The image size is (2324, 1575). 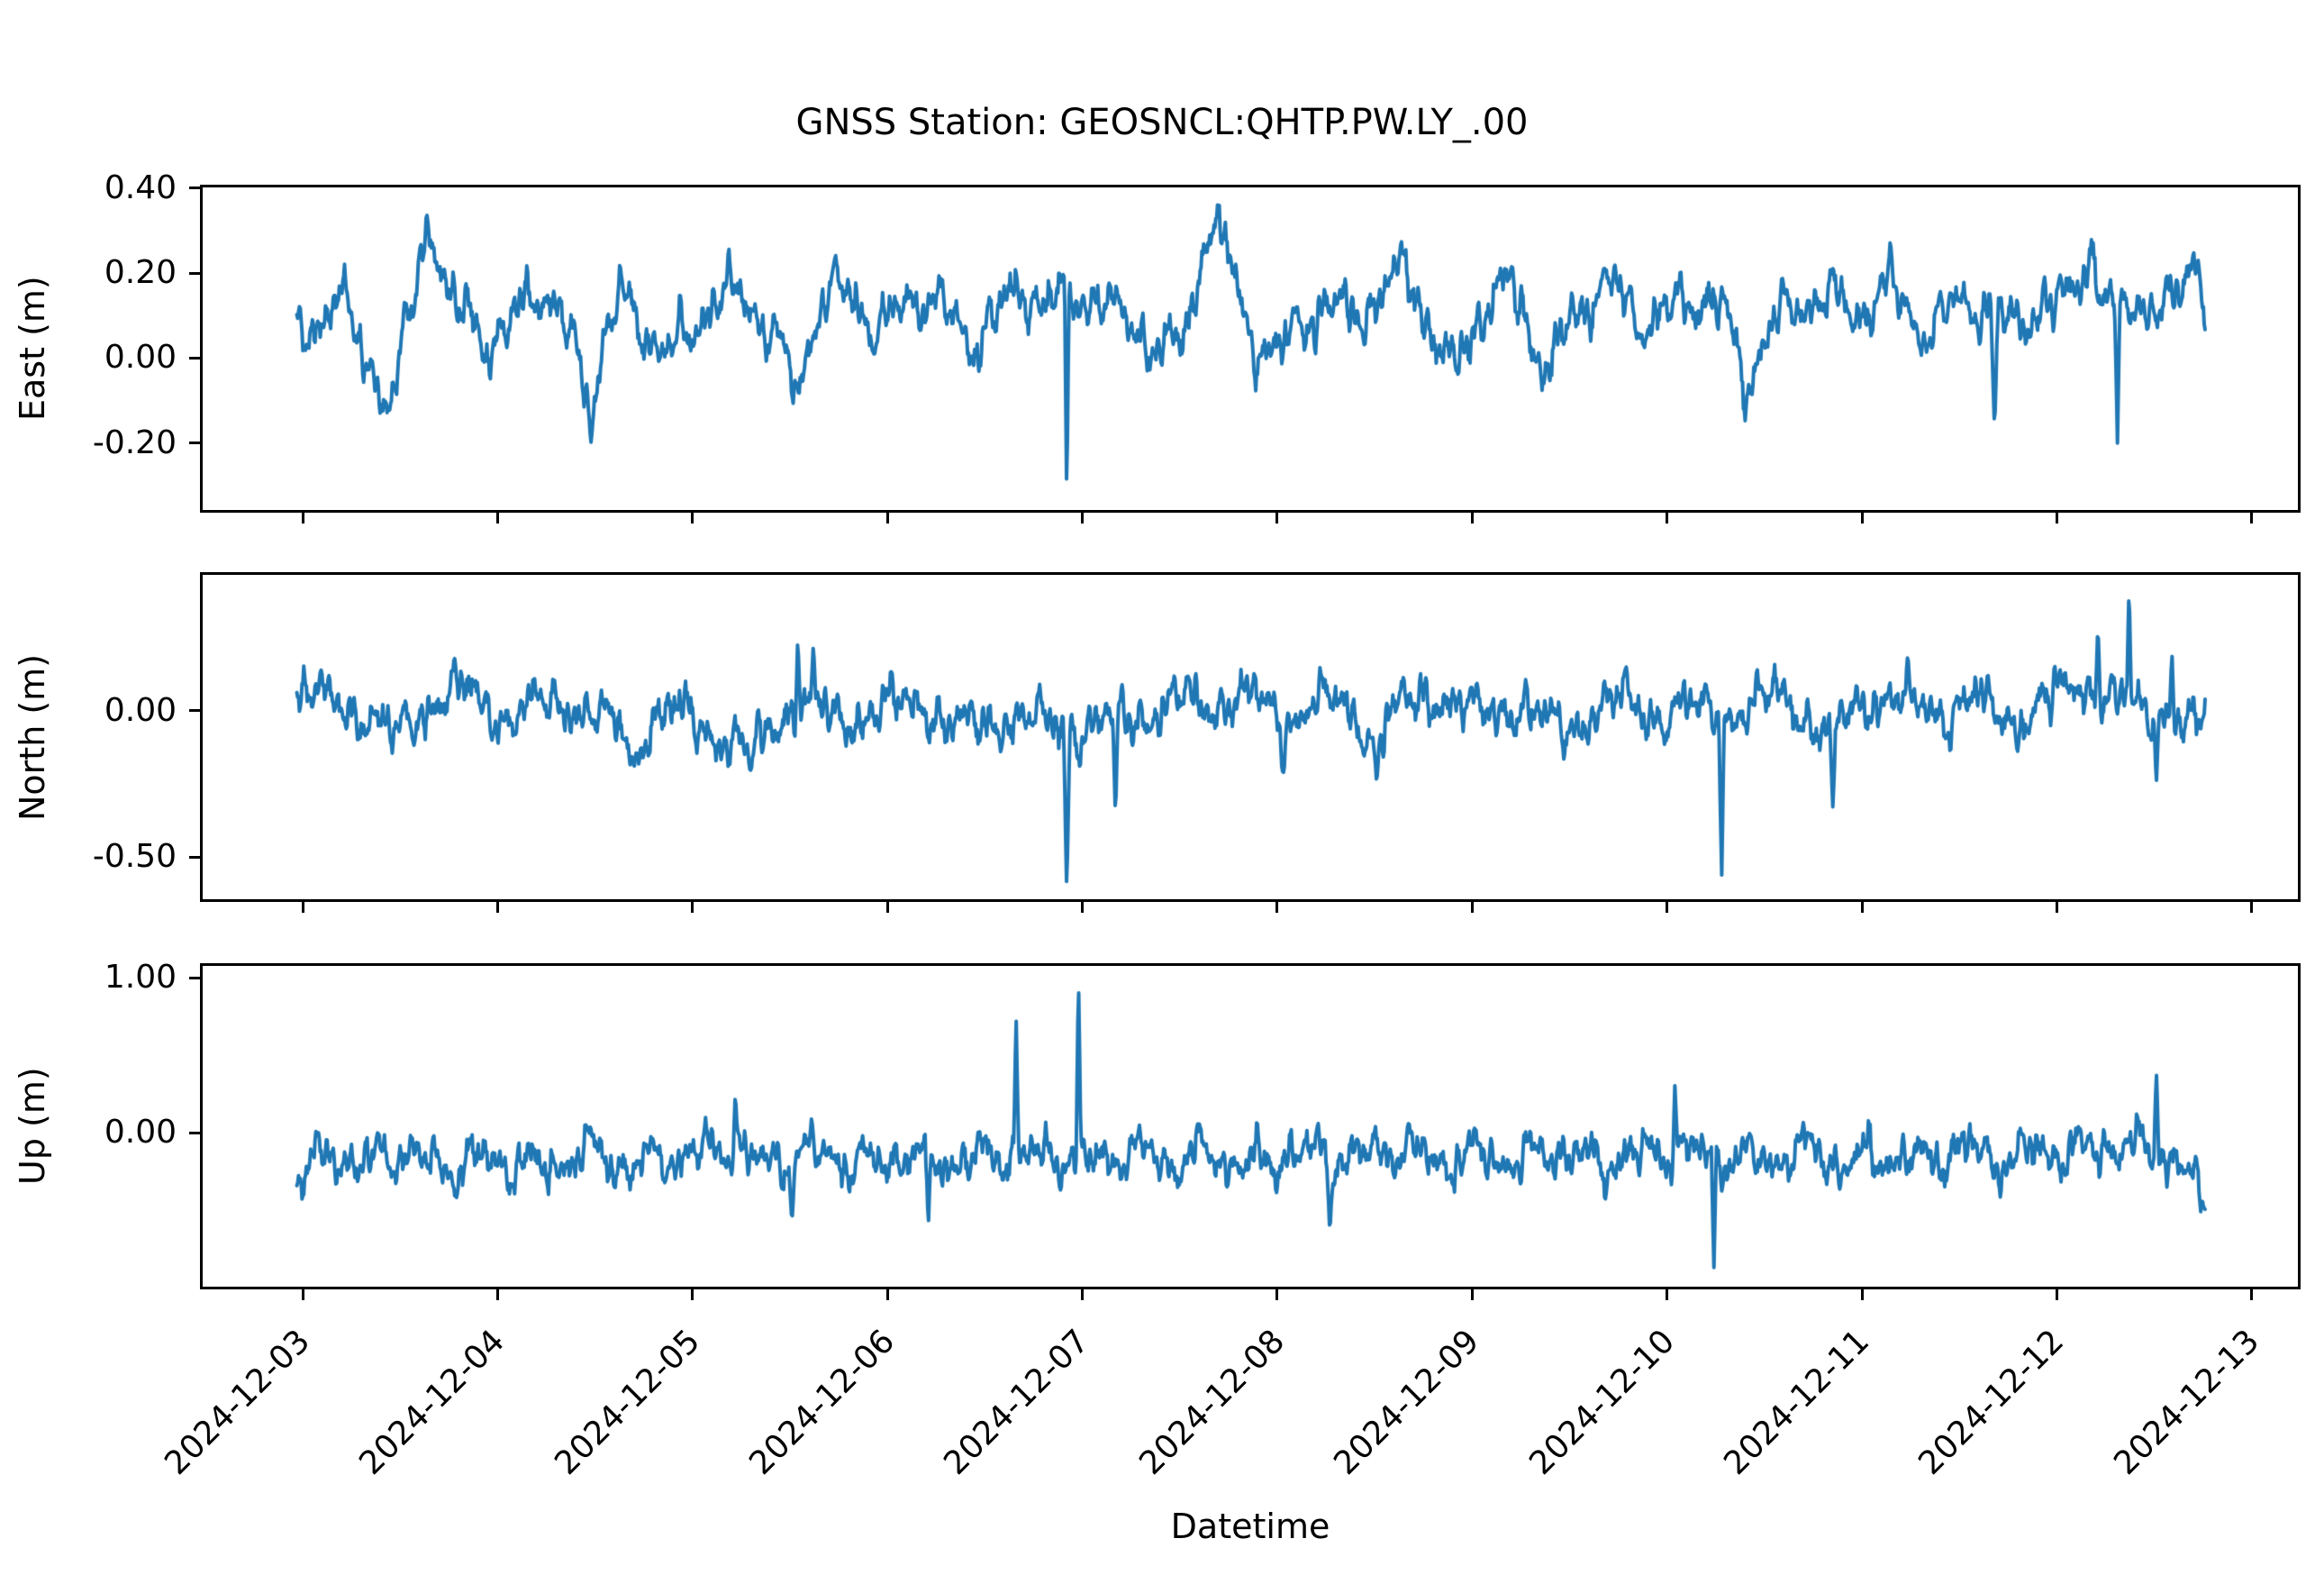 What do you see at coordinates (33, 349) in the screenshot?
I see `east-axis-label: East (m)` at bounding box center [33, 349].